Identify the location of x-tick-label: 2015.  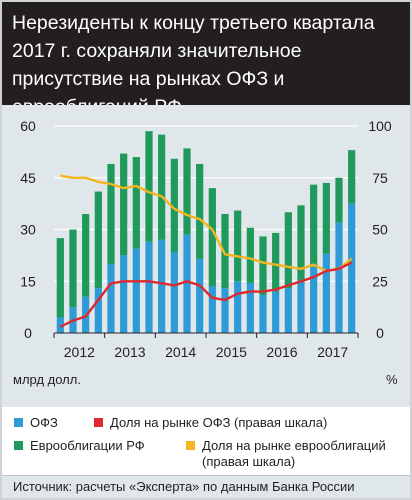
(231, 352).